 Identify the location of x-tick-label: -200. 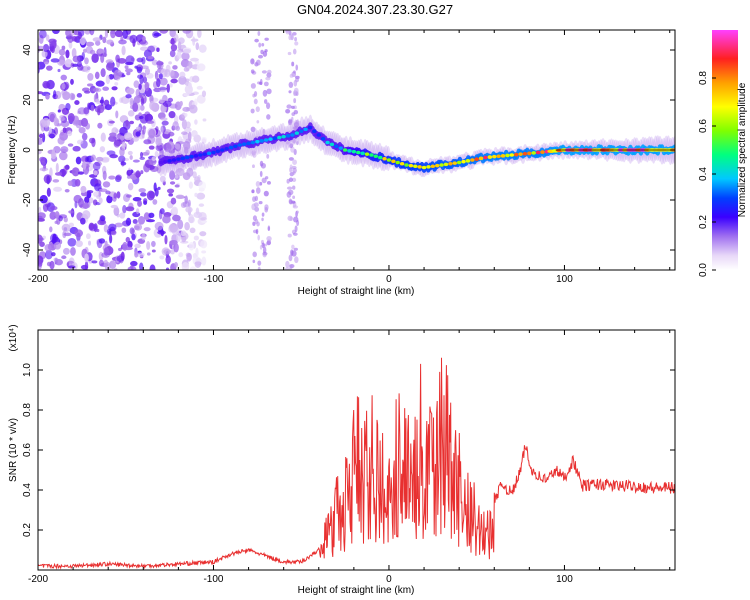
(38, 279).